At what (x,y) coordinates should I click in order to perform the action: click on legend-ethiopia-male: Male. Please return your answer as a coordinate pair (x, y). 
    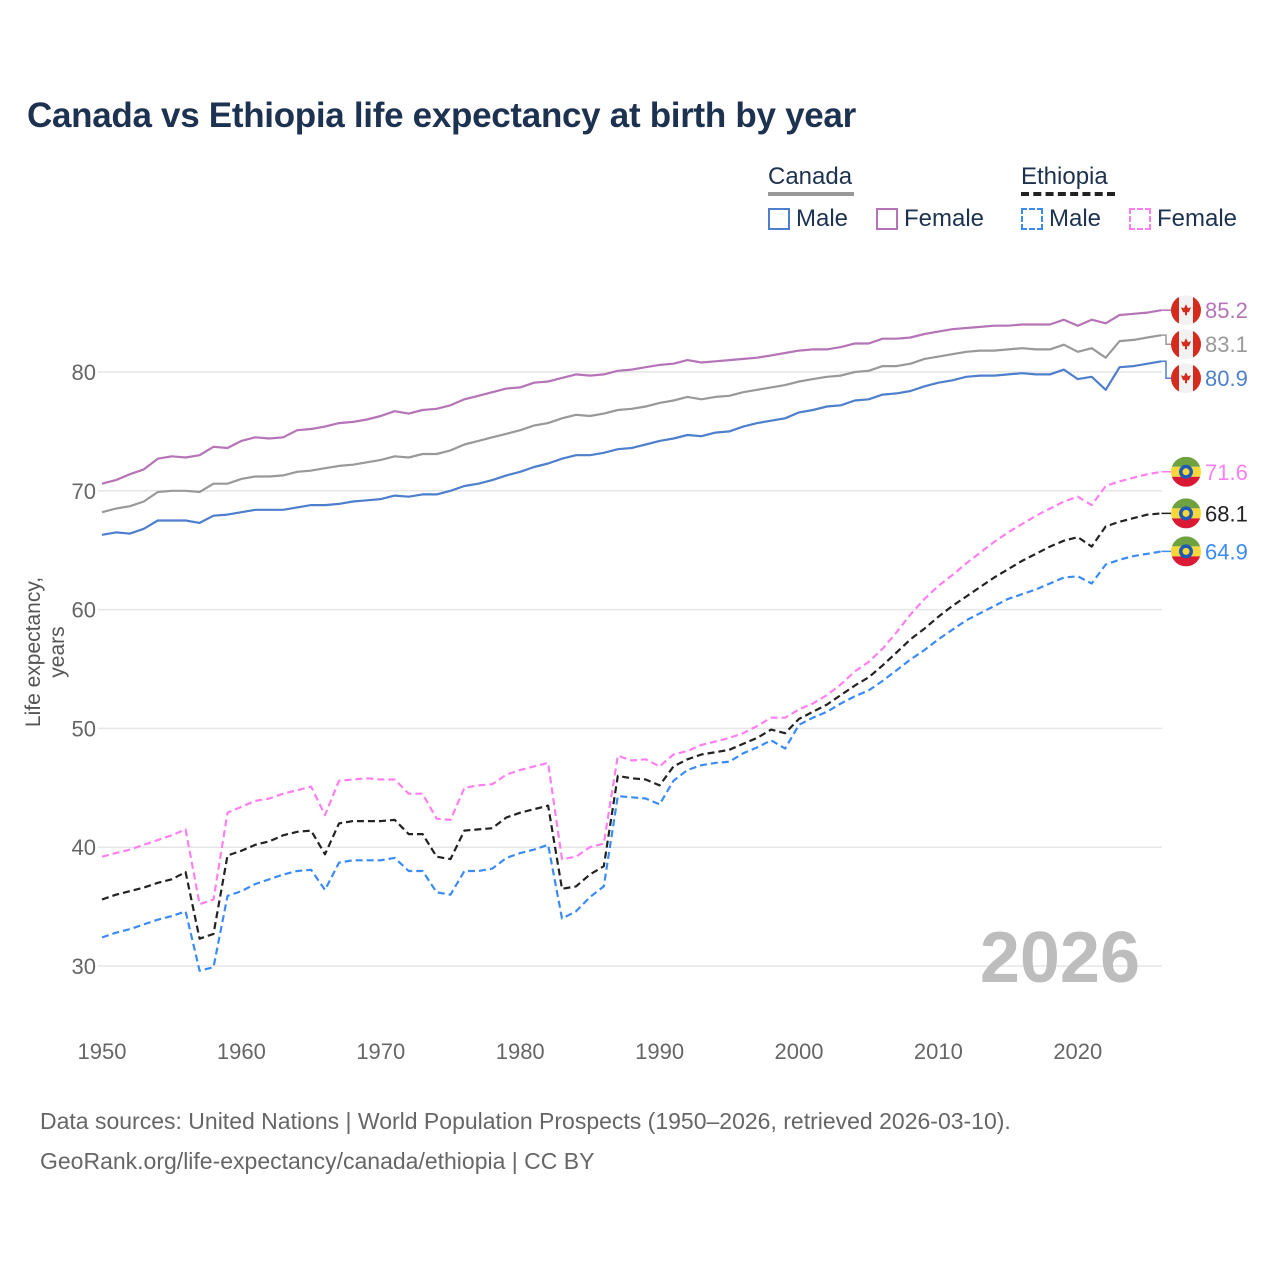
    Looking at the image, I should click on (1061, 219).